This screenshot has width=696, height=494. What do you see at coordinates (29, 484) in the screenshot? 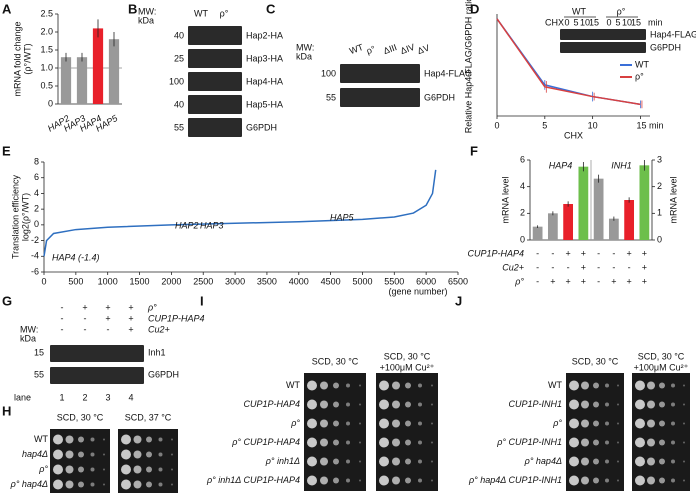
I see `strain-label: ρ° hap4Δ` at bounding box center [29, 484].